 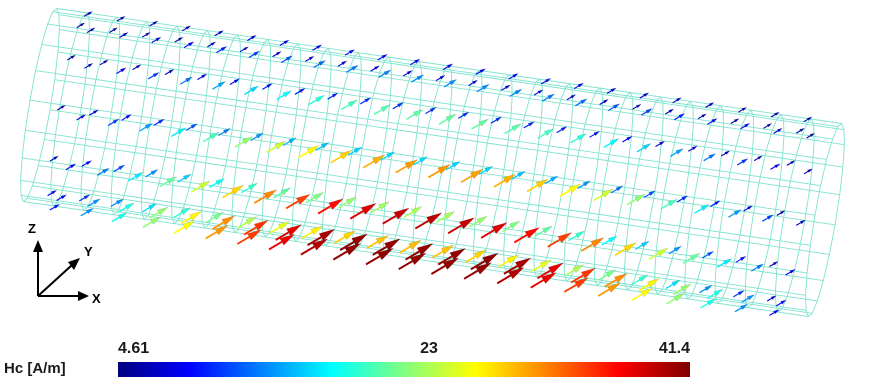 I want to click on x-axis-arrowhead, so click(x=83, y=296).